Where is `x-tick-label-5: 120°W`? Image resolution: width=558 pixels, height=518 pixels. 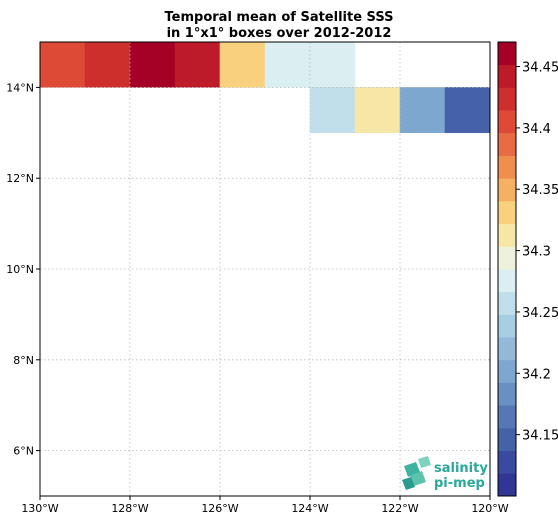
x-tick-label-5: 120°W is located at coordinates (489, 508).